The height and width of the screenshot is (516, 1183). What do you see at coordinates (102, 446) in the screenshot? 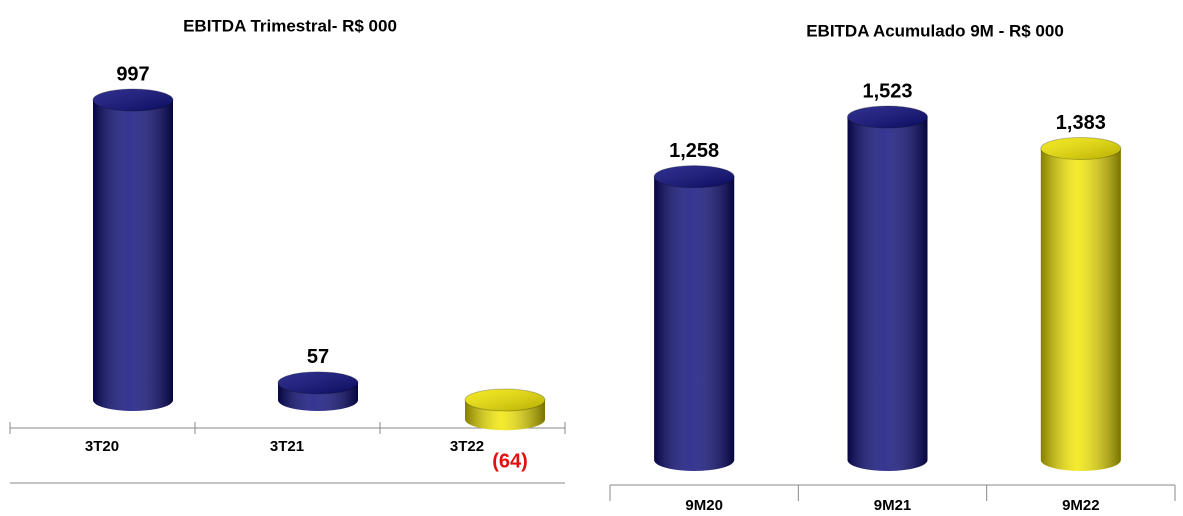
I see `x-tick-label: 3T20` at bounding box center [102, 446].